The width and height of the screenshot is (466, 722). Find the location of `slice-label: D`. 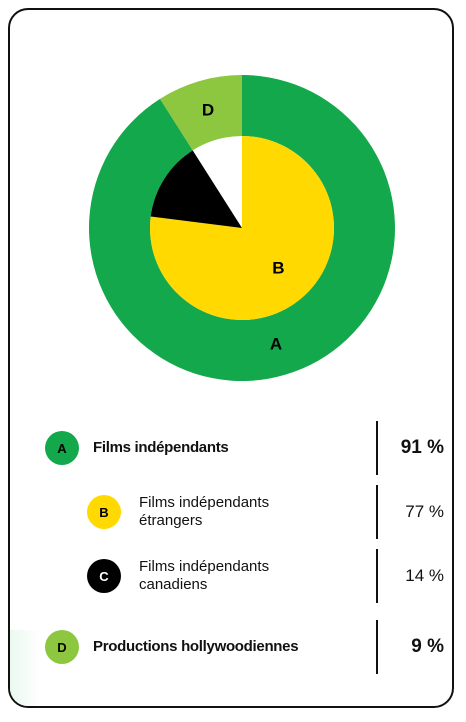

slice-label: D is located at coordinates (208, 109).